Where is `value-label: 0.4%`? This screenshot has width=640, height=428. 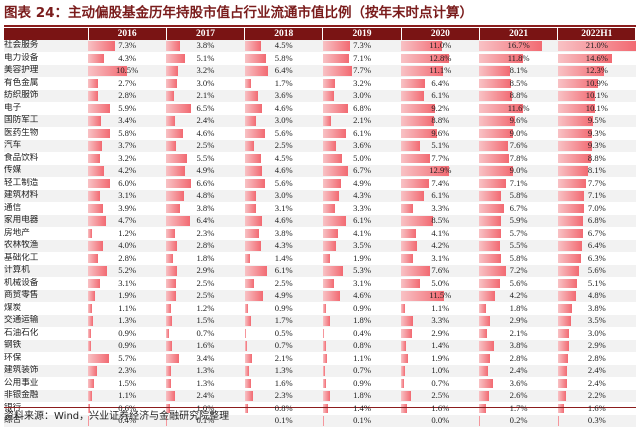
value-label: 0.4% is located at coordinates (362, 332).